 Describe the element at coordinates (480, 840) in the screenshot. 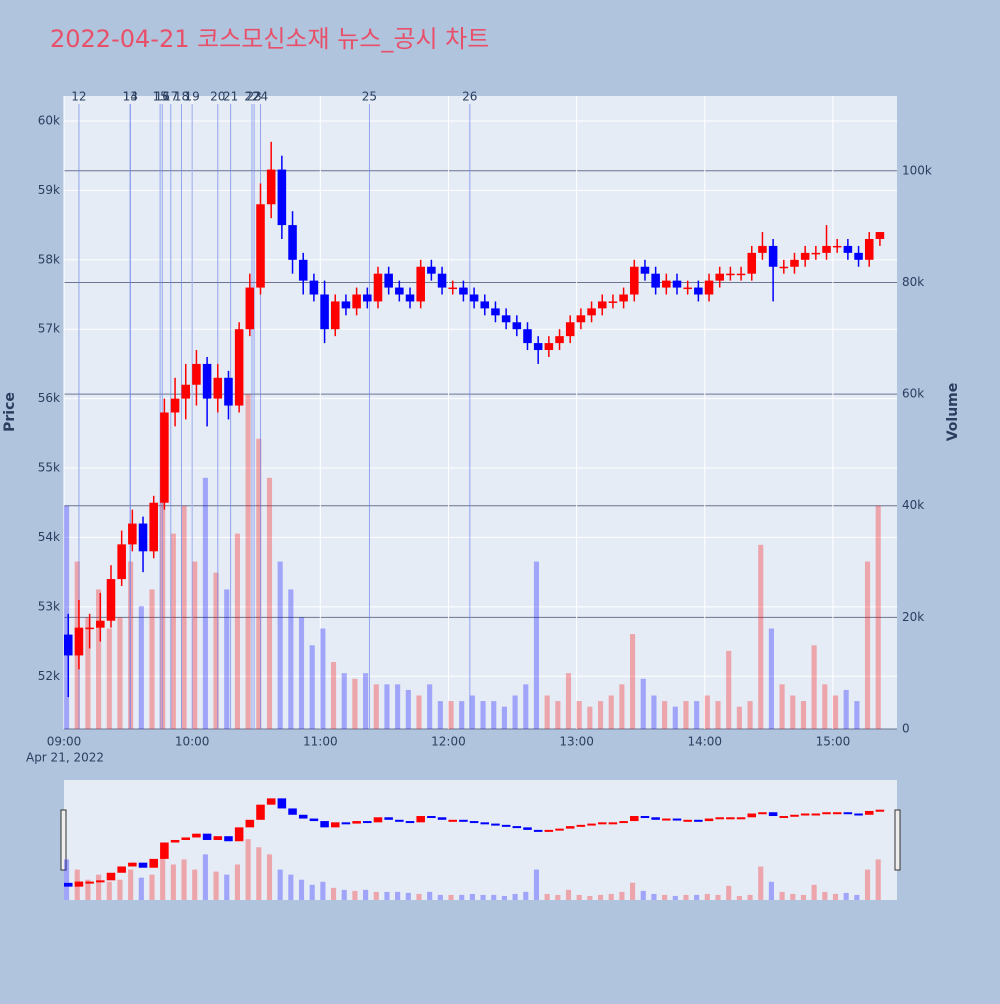

I see `range-slider` at that location.